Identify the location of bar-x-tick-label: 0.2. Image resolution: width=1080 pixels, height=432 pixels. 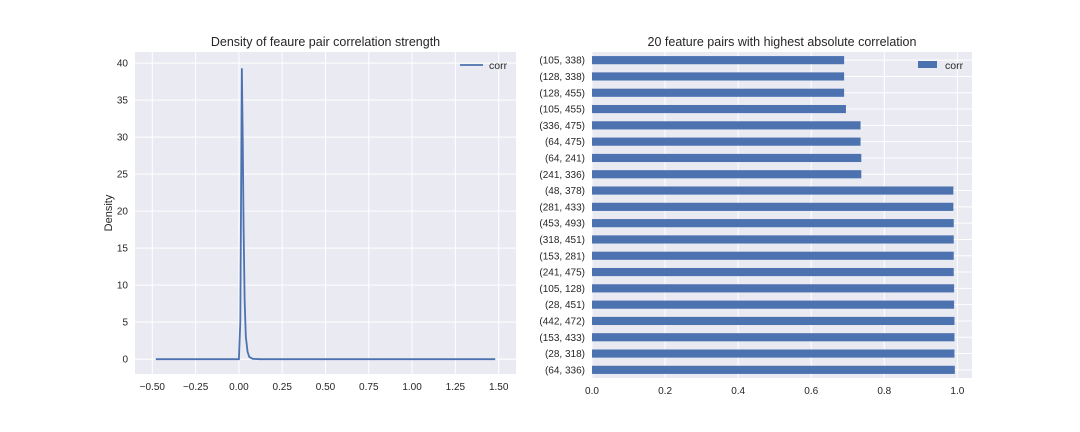
(665, 391).